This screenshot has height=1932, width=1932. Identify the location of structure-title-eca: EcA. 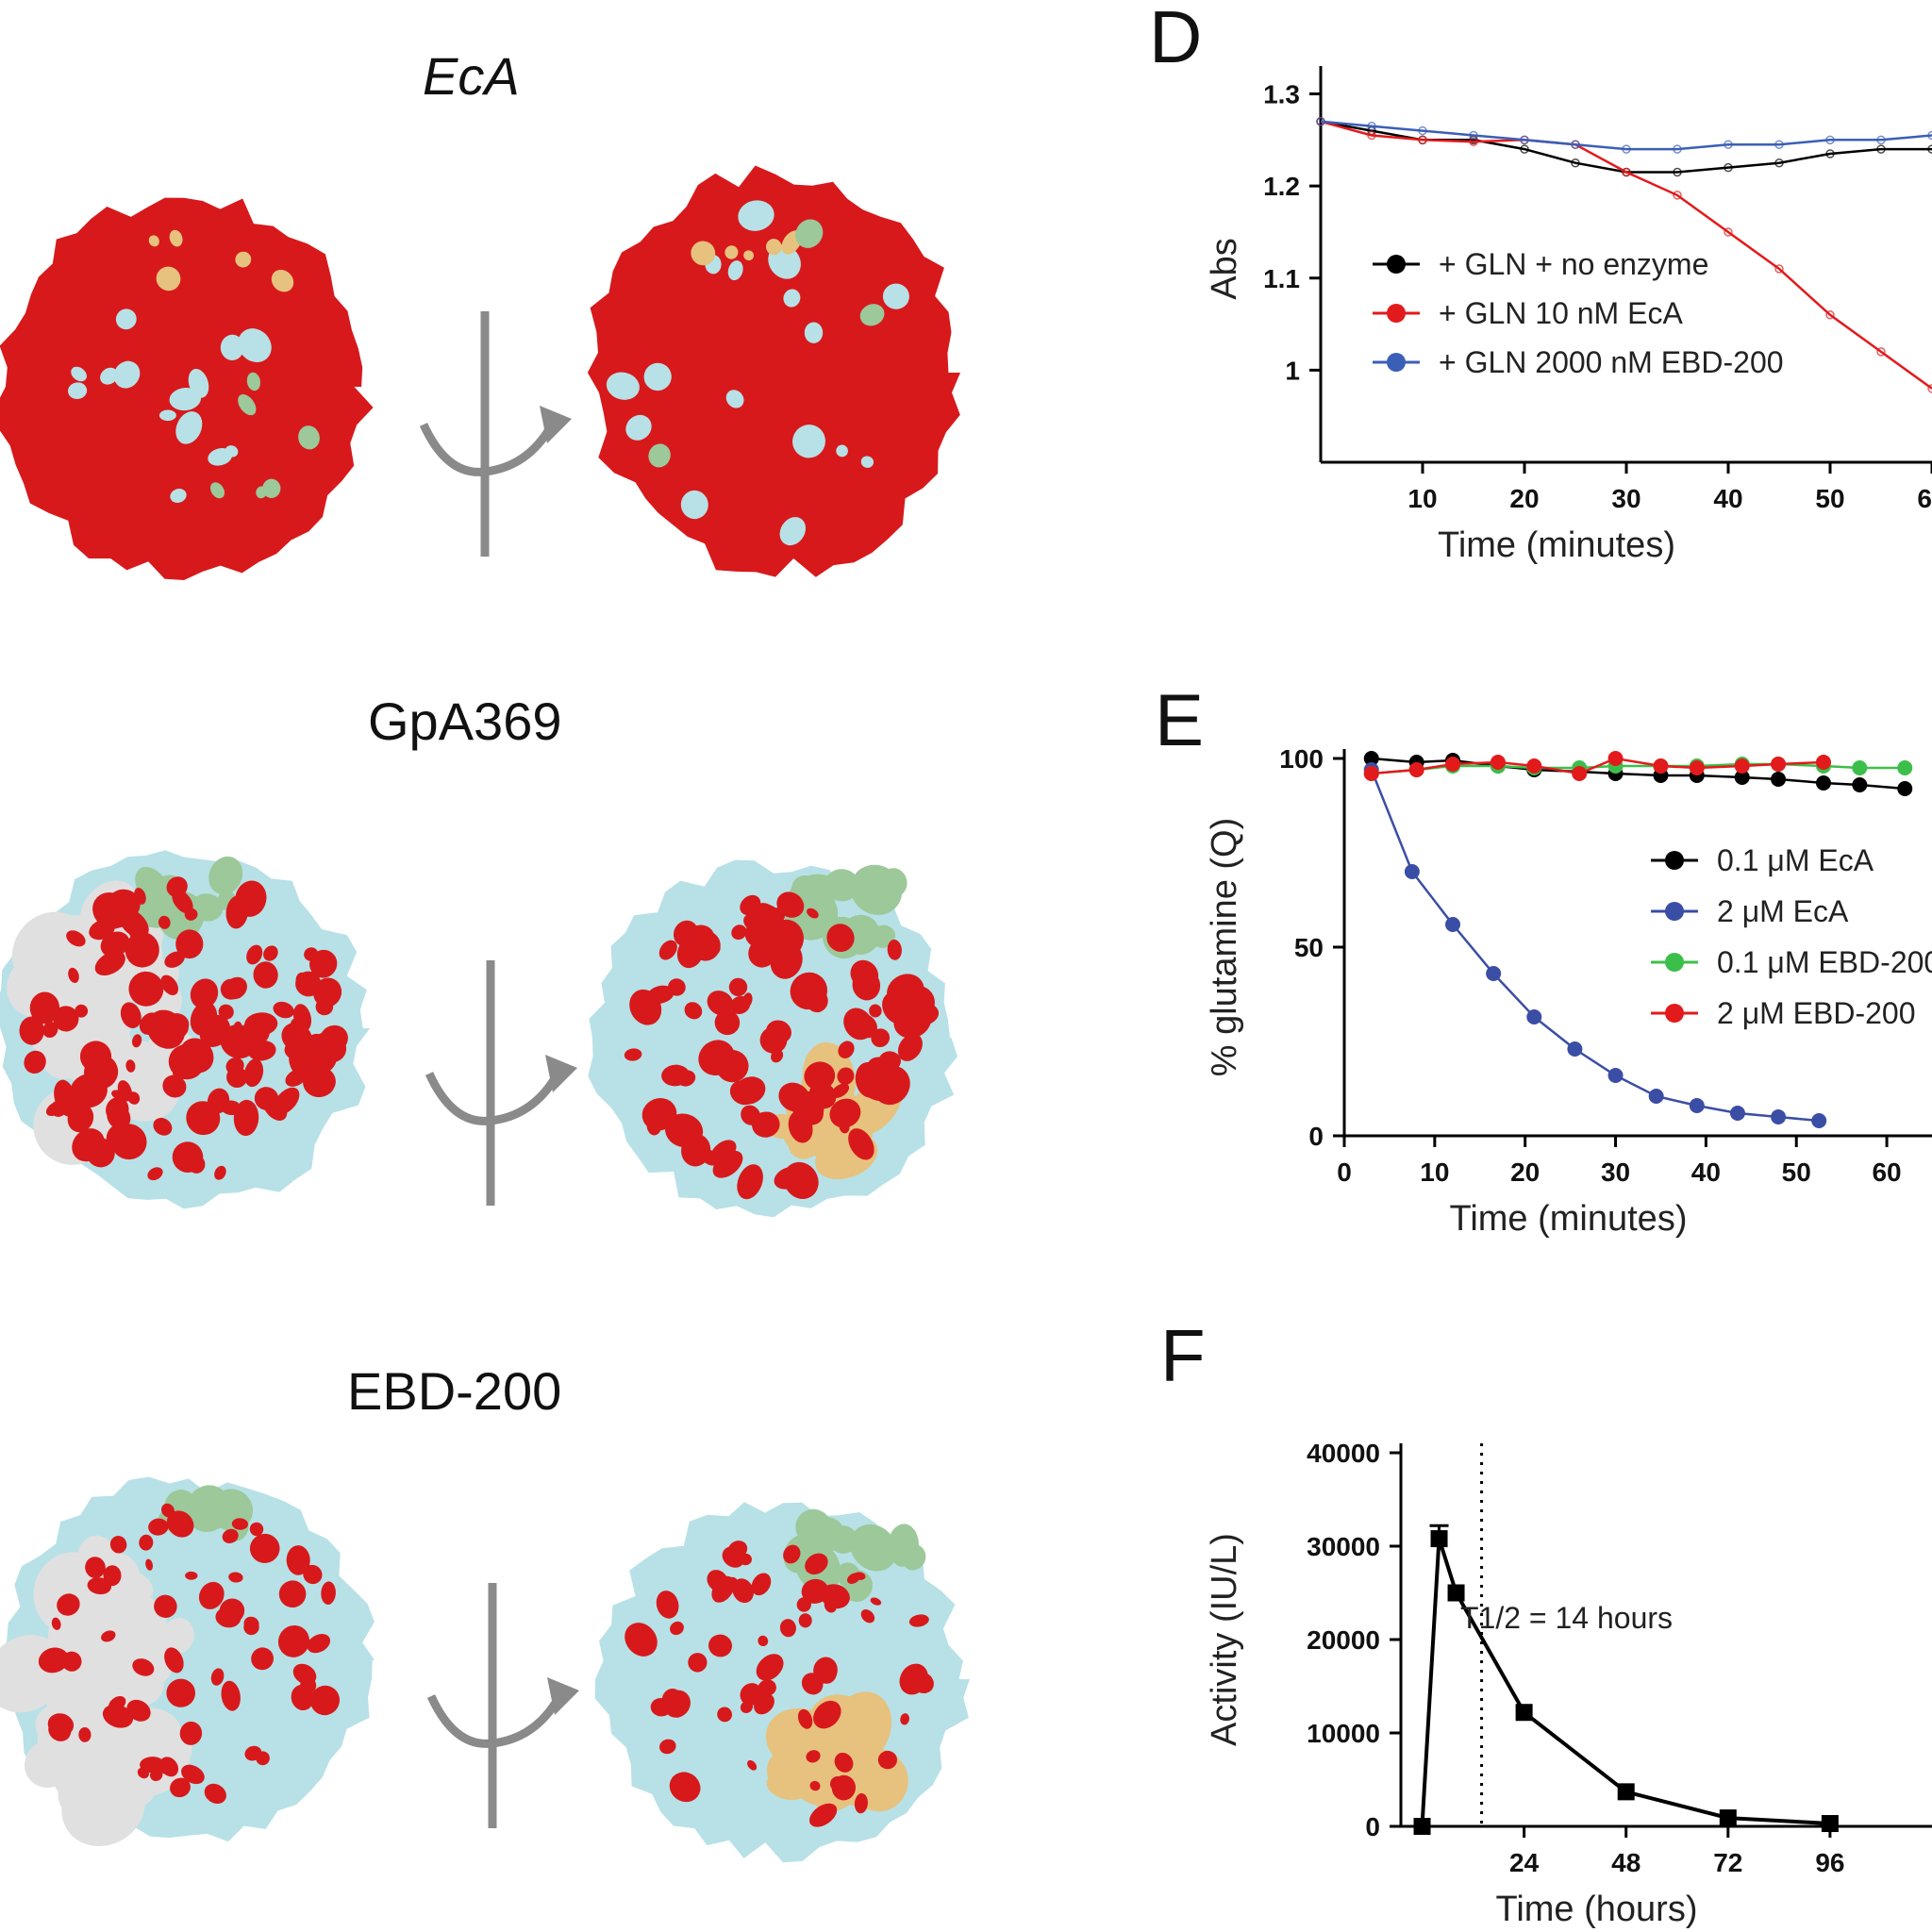
(472, 76).